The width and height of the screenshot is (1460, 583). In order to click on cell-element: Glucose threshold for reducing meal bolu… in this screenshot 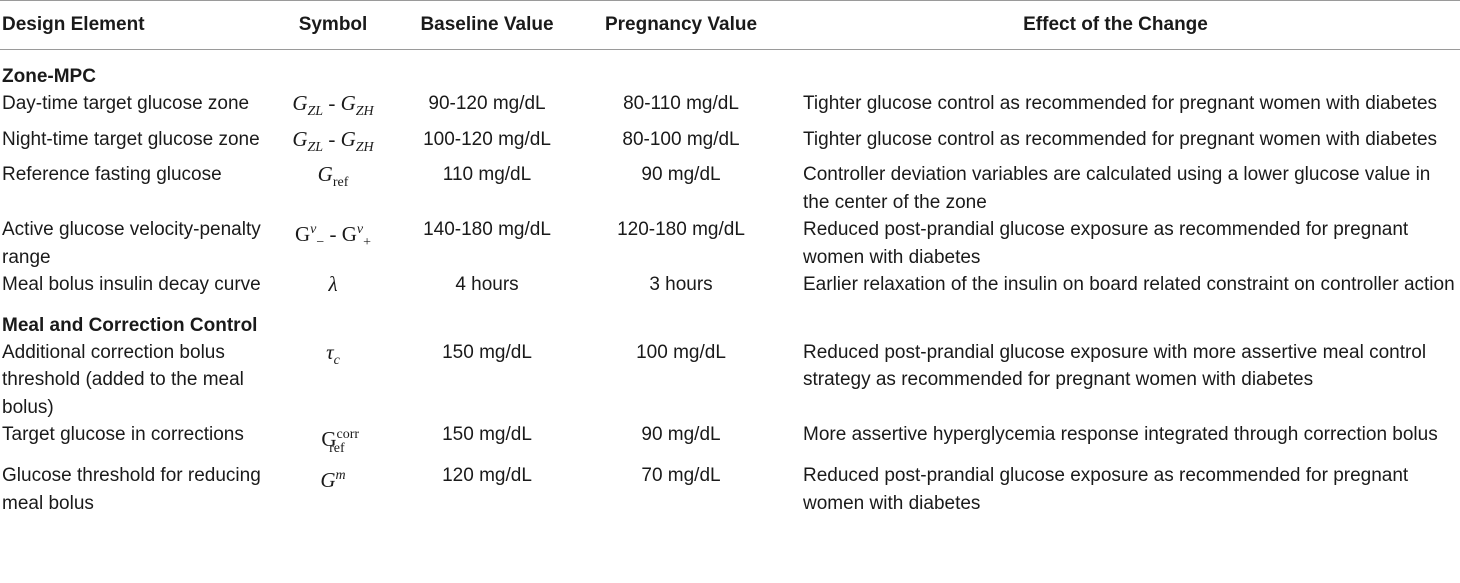, I will do `click(131, 489)`.